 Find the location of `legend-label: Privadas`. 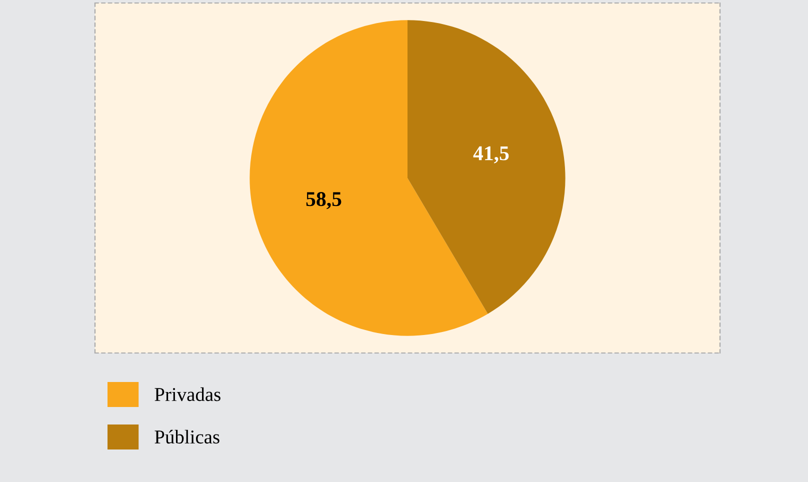

legend-label: Privadas is located at coordinates (187, 394).